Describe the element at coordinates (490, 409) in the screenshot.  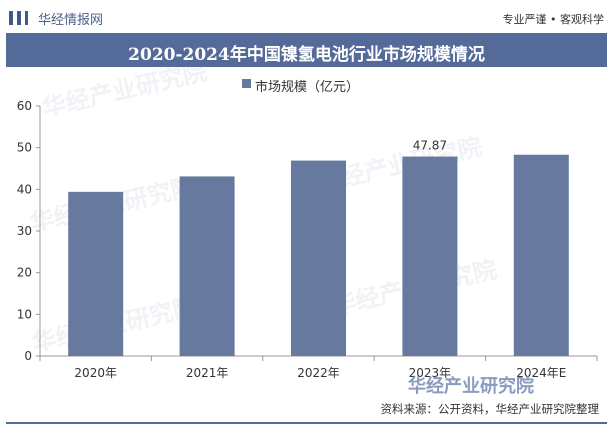
I see `source-note: 资料来源：公开资料，华经产业研究院整理` at that location.